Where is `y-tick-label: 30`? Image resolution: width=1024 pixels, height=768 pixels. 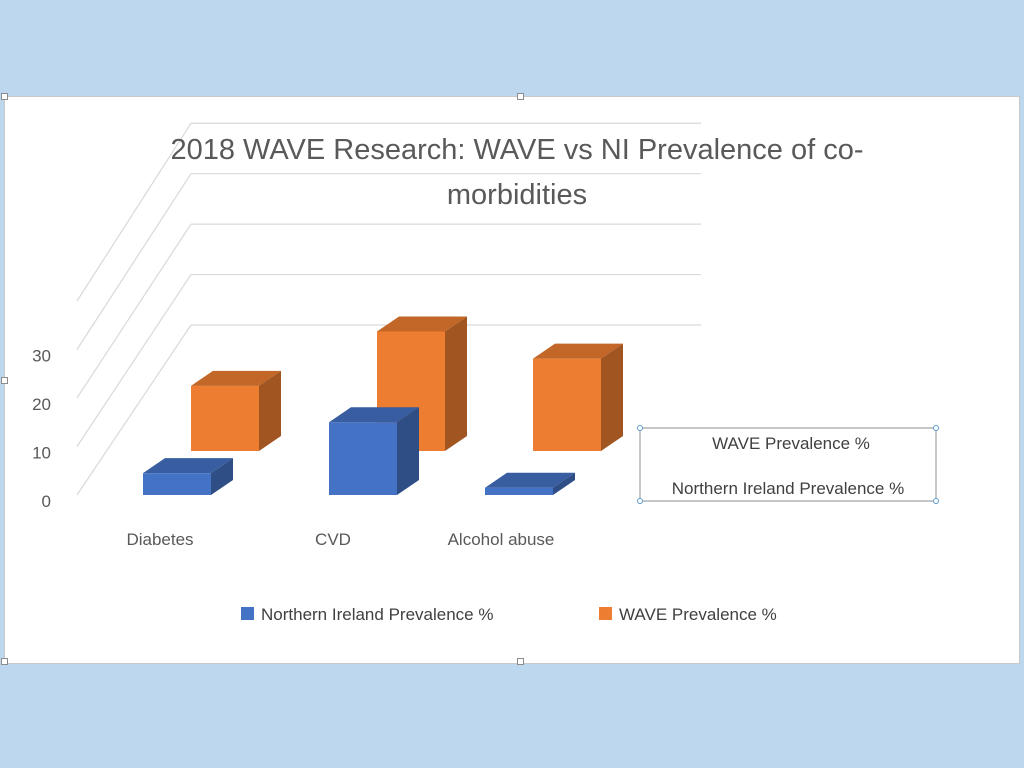 y-tick-label: 30 is located at coordinates (41, 356).